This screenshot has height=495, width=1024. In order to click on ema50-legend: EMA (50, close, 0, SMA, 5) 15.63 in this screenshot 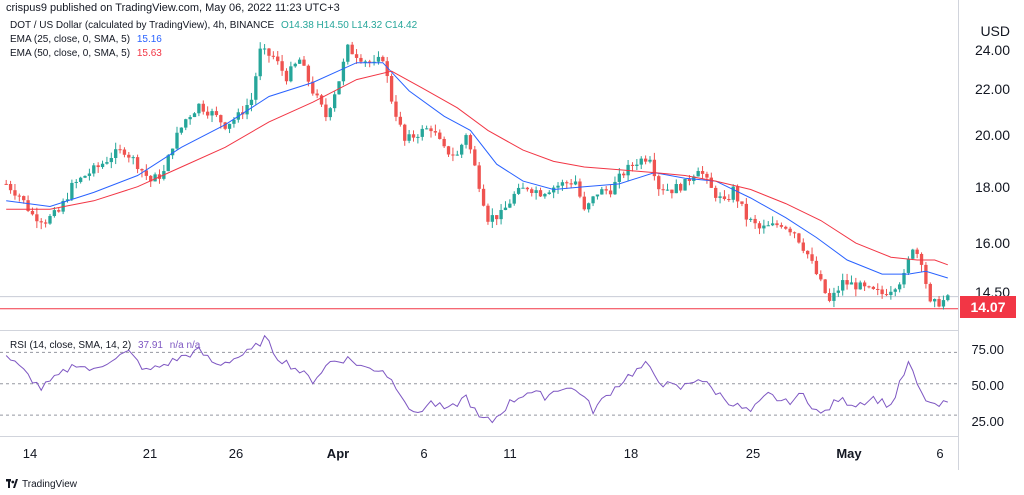, I will do `click(86, 53)`.